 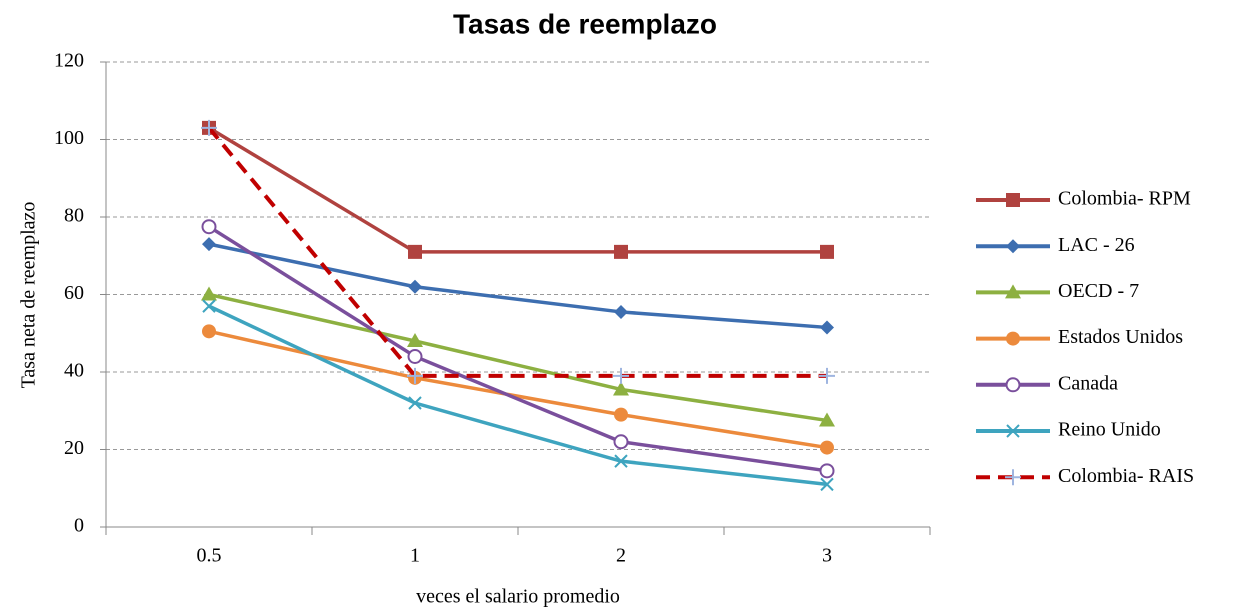 I want to click on legend-label: Colombia- RPM, so click(x=1124, y=199).